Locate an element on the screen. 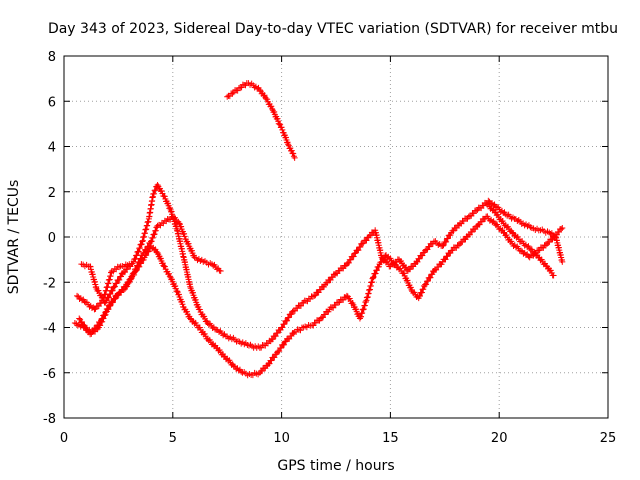  x-tick-label: 20 is located at coordinates (499, 438).